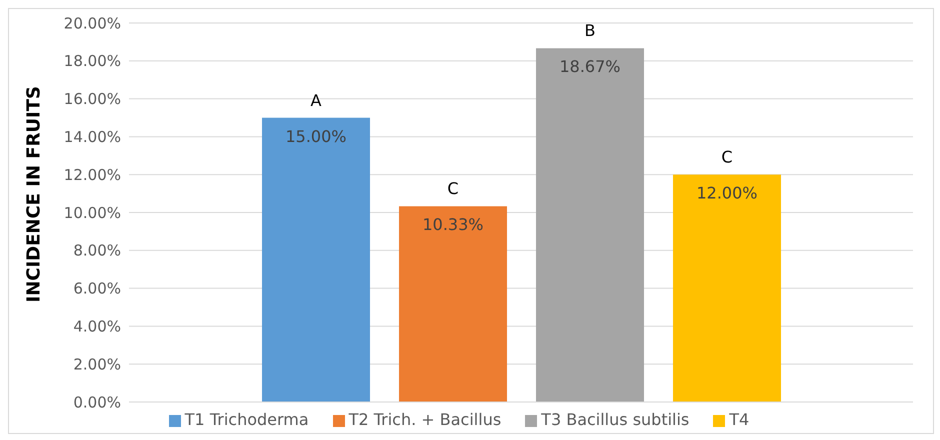  I want to click on annotation: A, so click(316, 100).